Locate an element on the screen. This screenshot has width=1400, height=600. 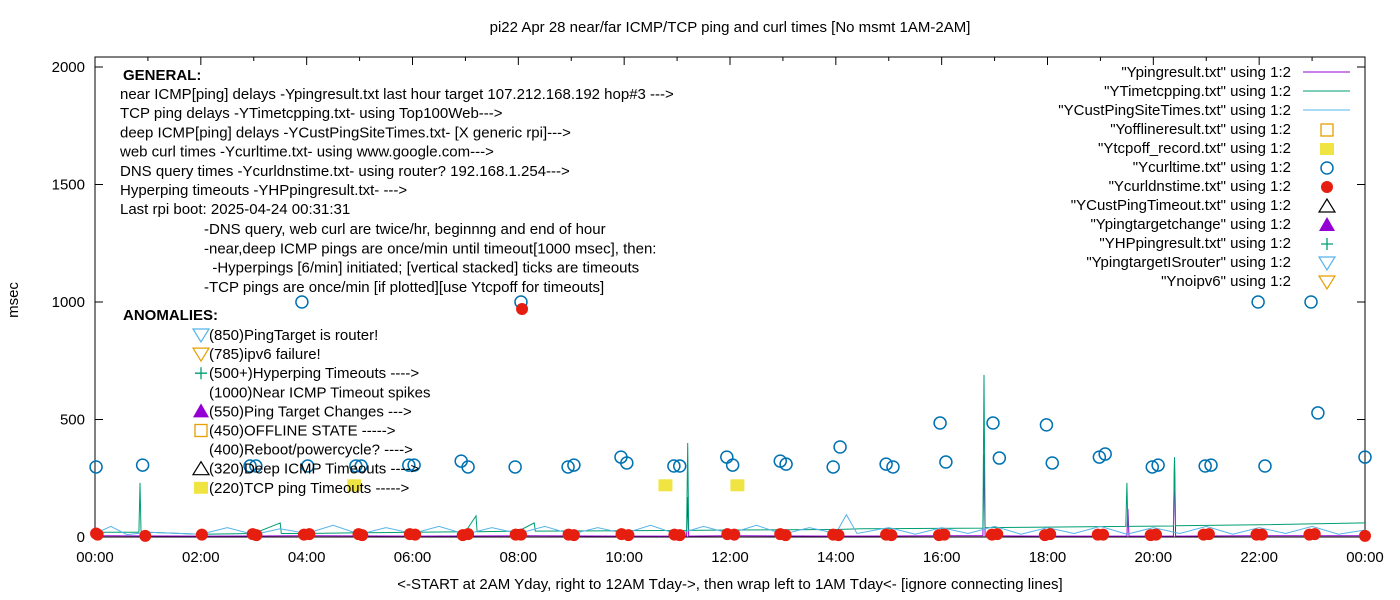
x-tick-label: 12:00 is located at coordinates (730, 557).